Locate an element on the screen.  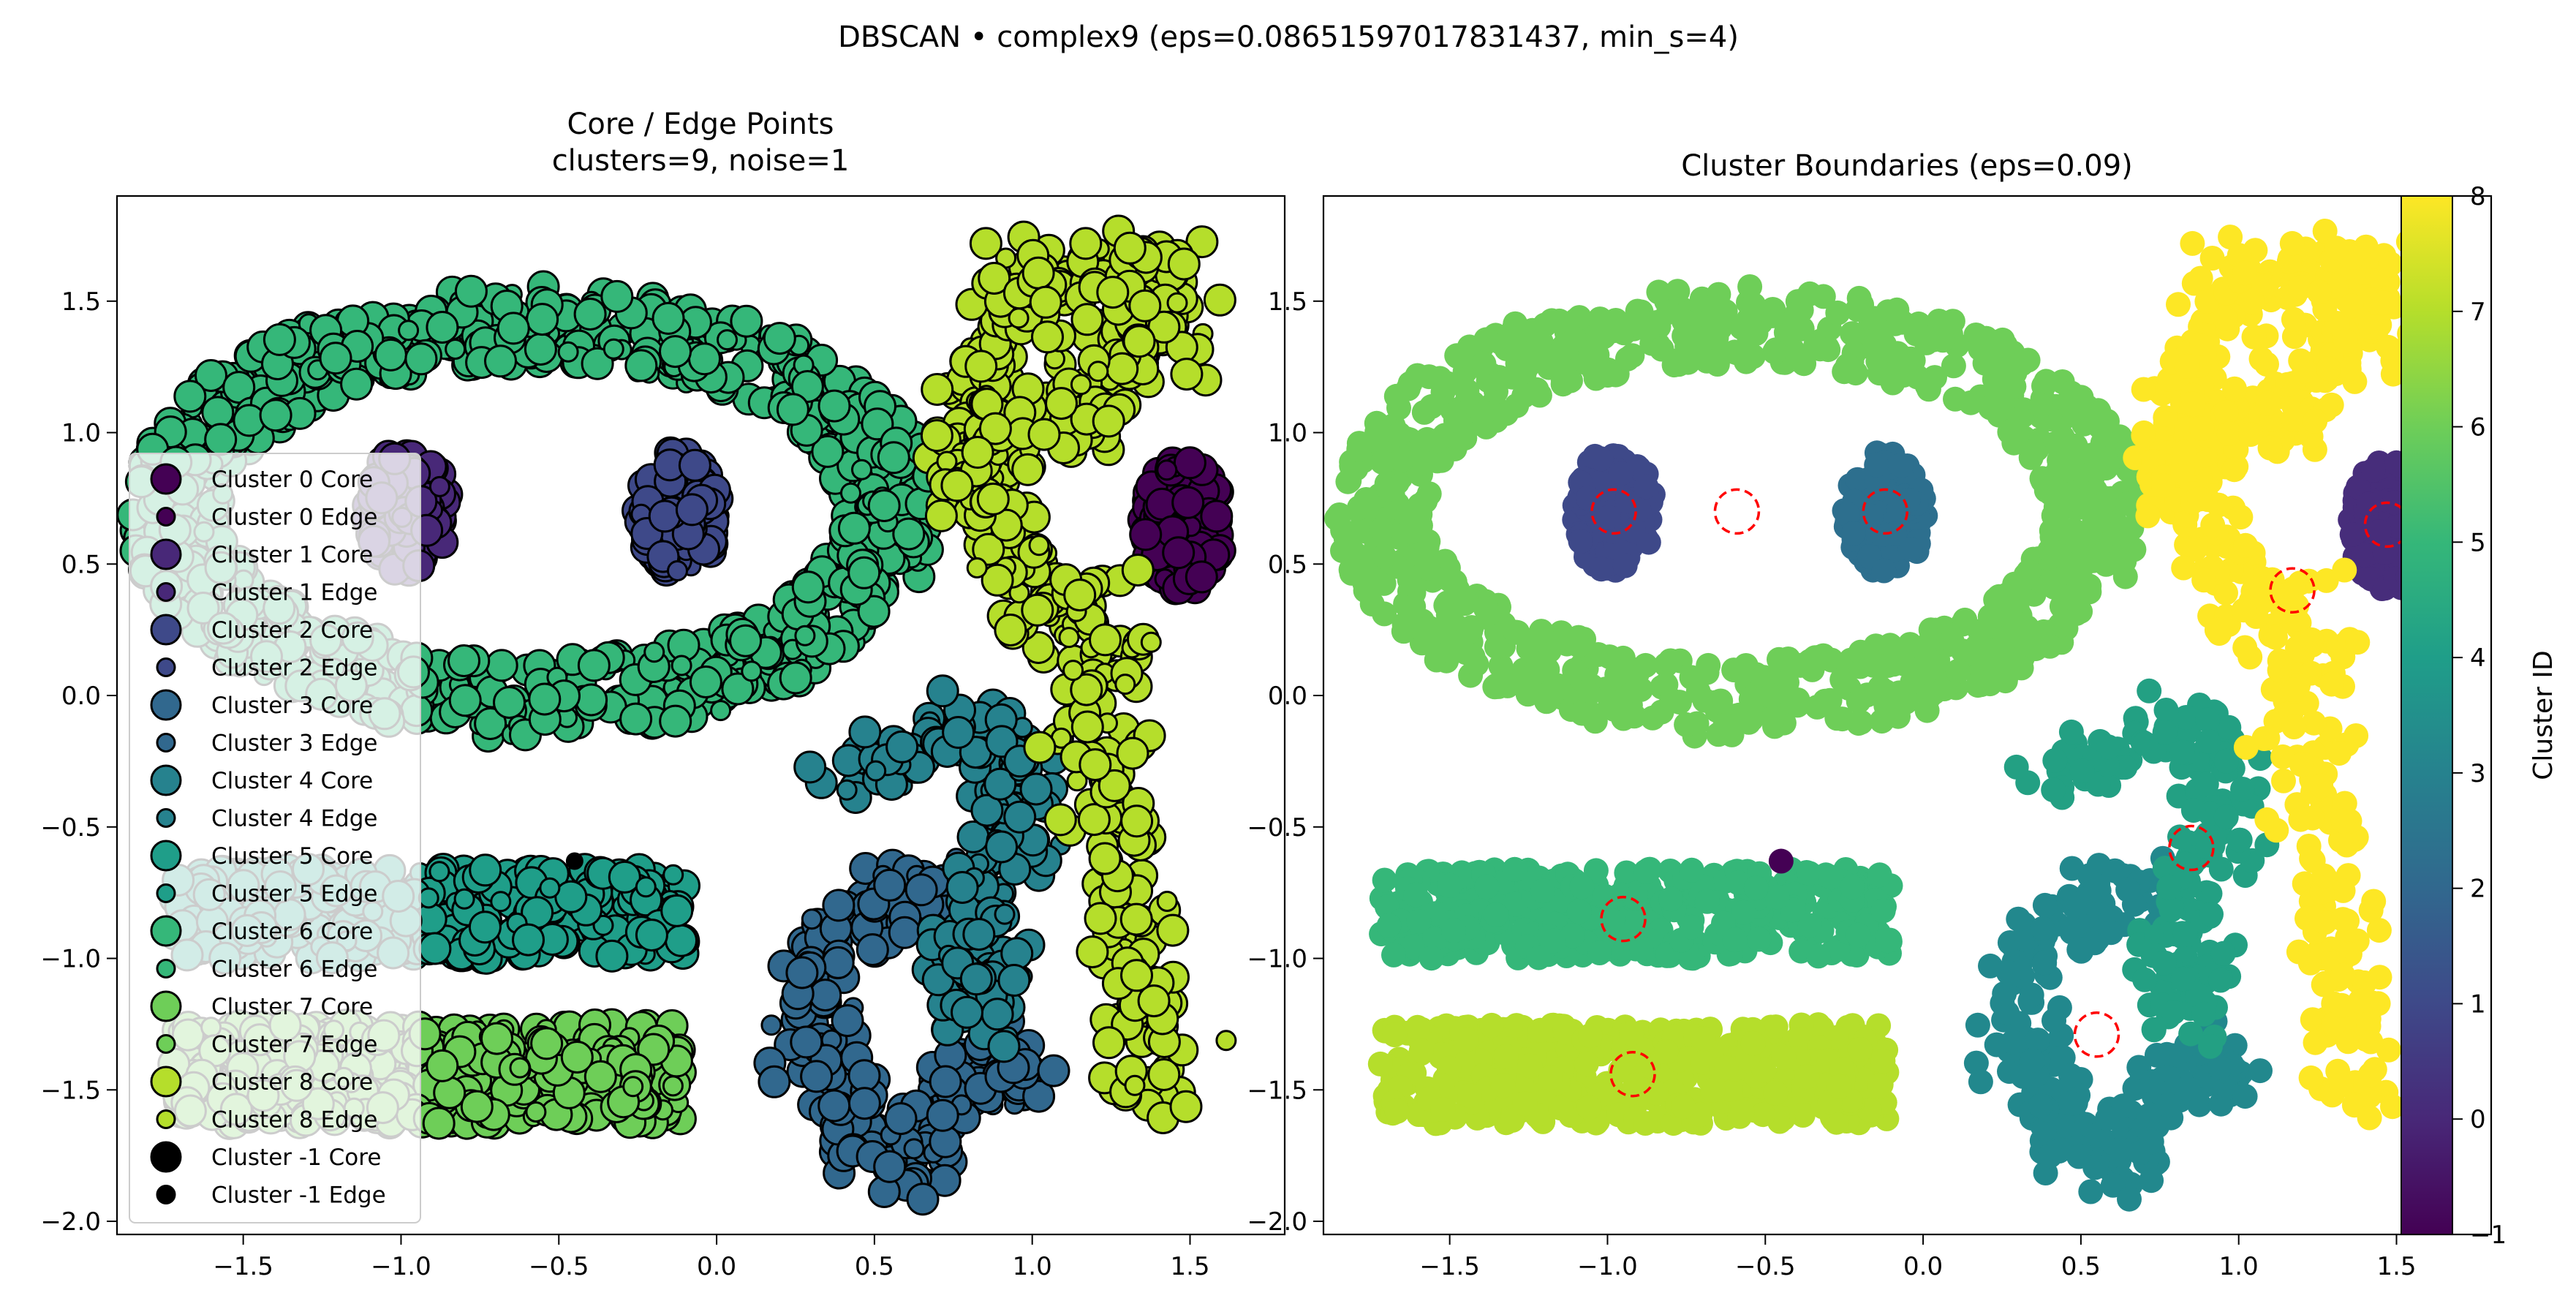
legend-label: Cluster -1 Core is located at coordinates (296, 1157).